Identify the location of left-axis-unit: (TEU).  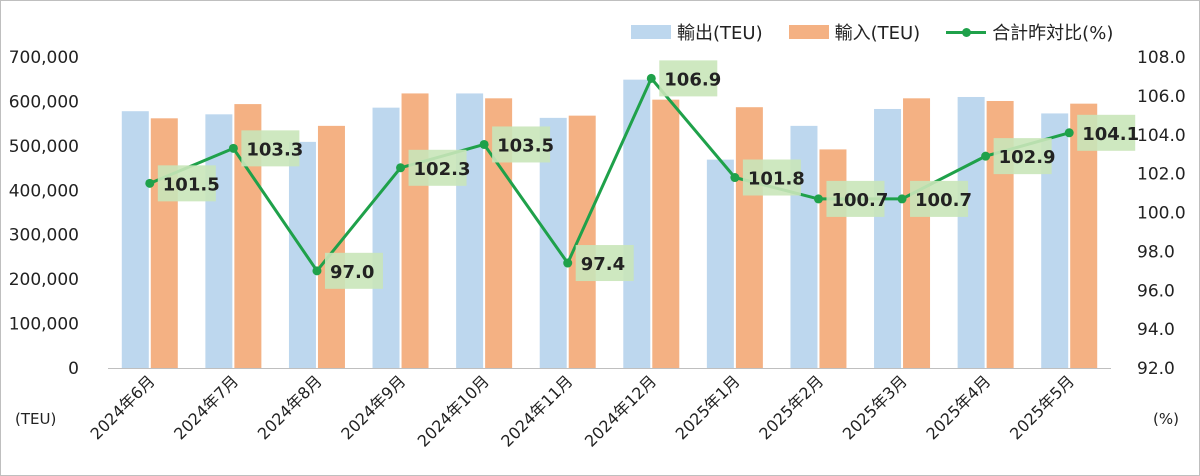
(36, 419).